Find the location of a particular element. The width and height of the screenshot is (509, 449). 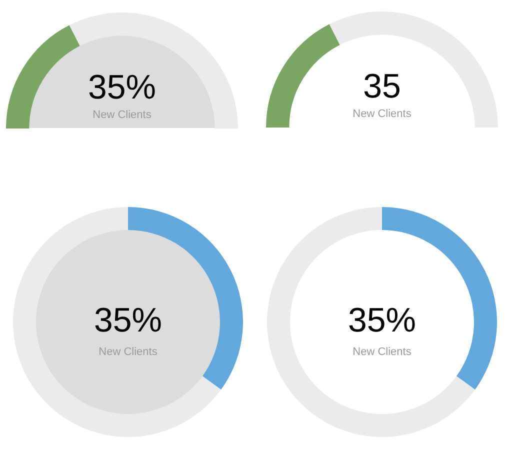

text: 35 is located at coordinates (382, 86).